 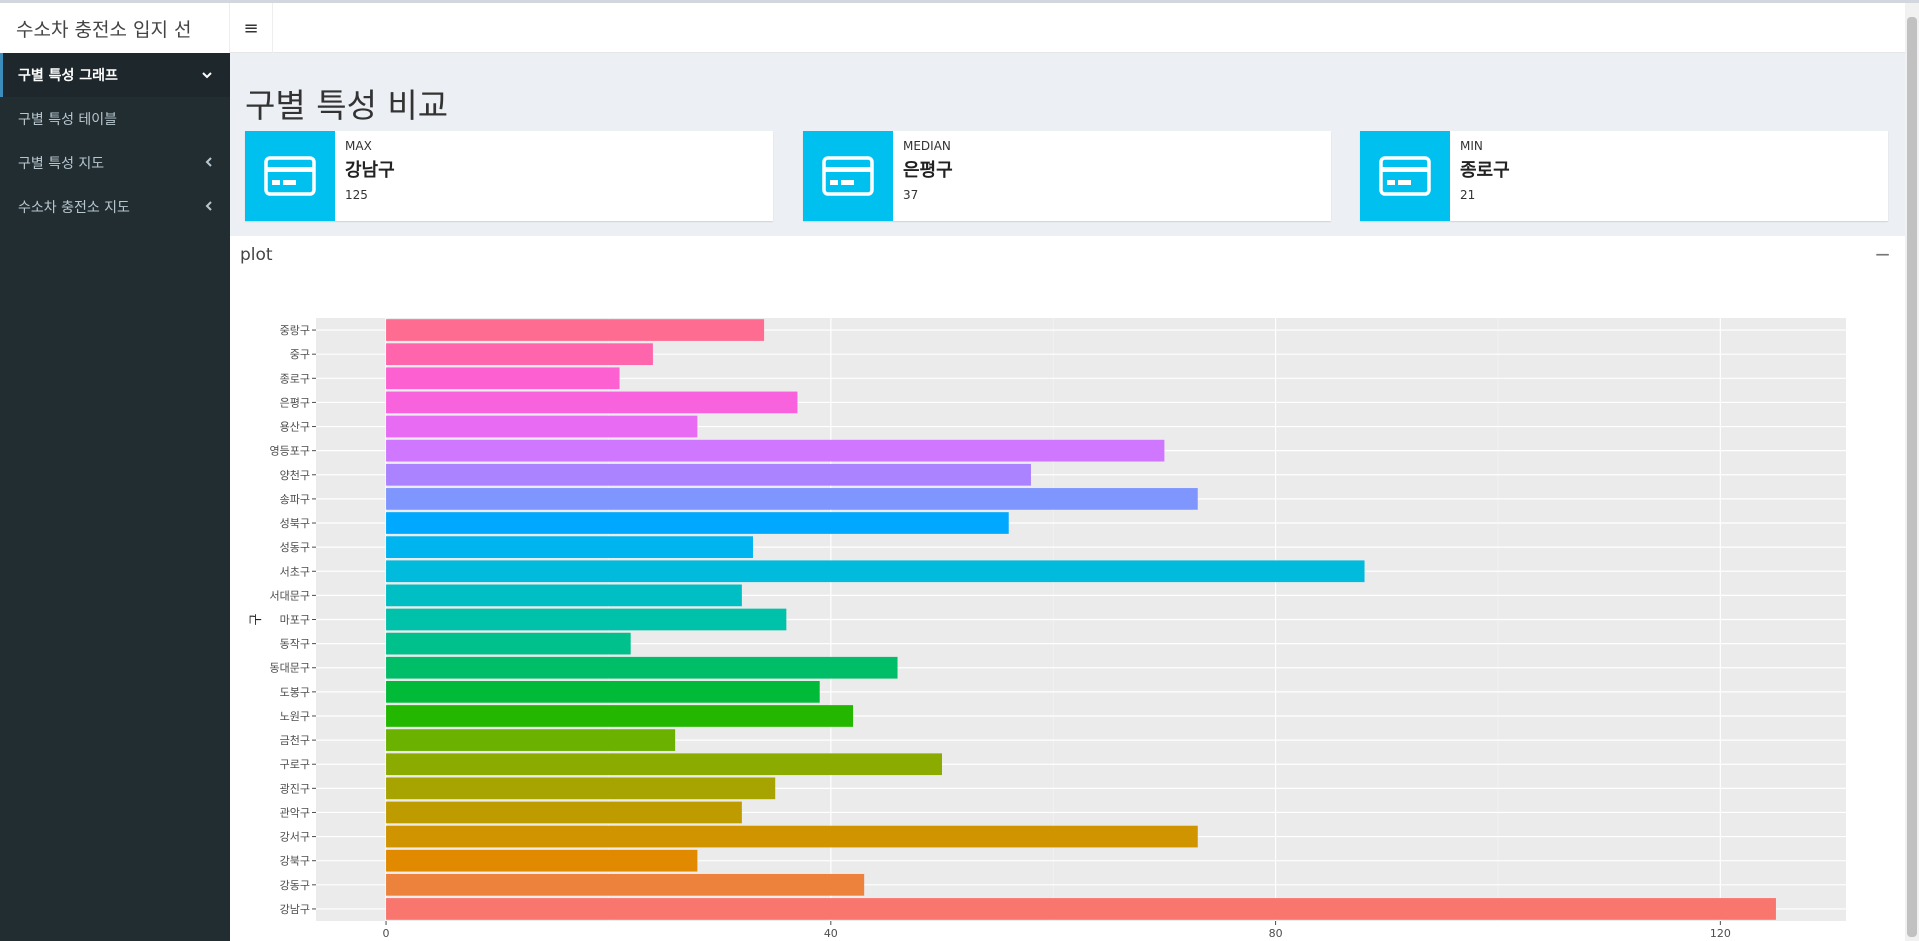 I want to click on y-tick-label: 양천구, so click(x=295, y=475).